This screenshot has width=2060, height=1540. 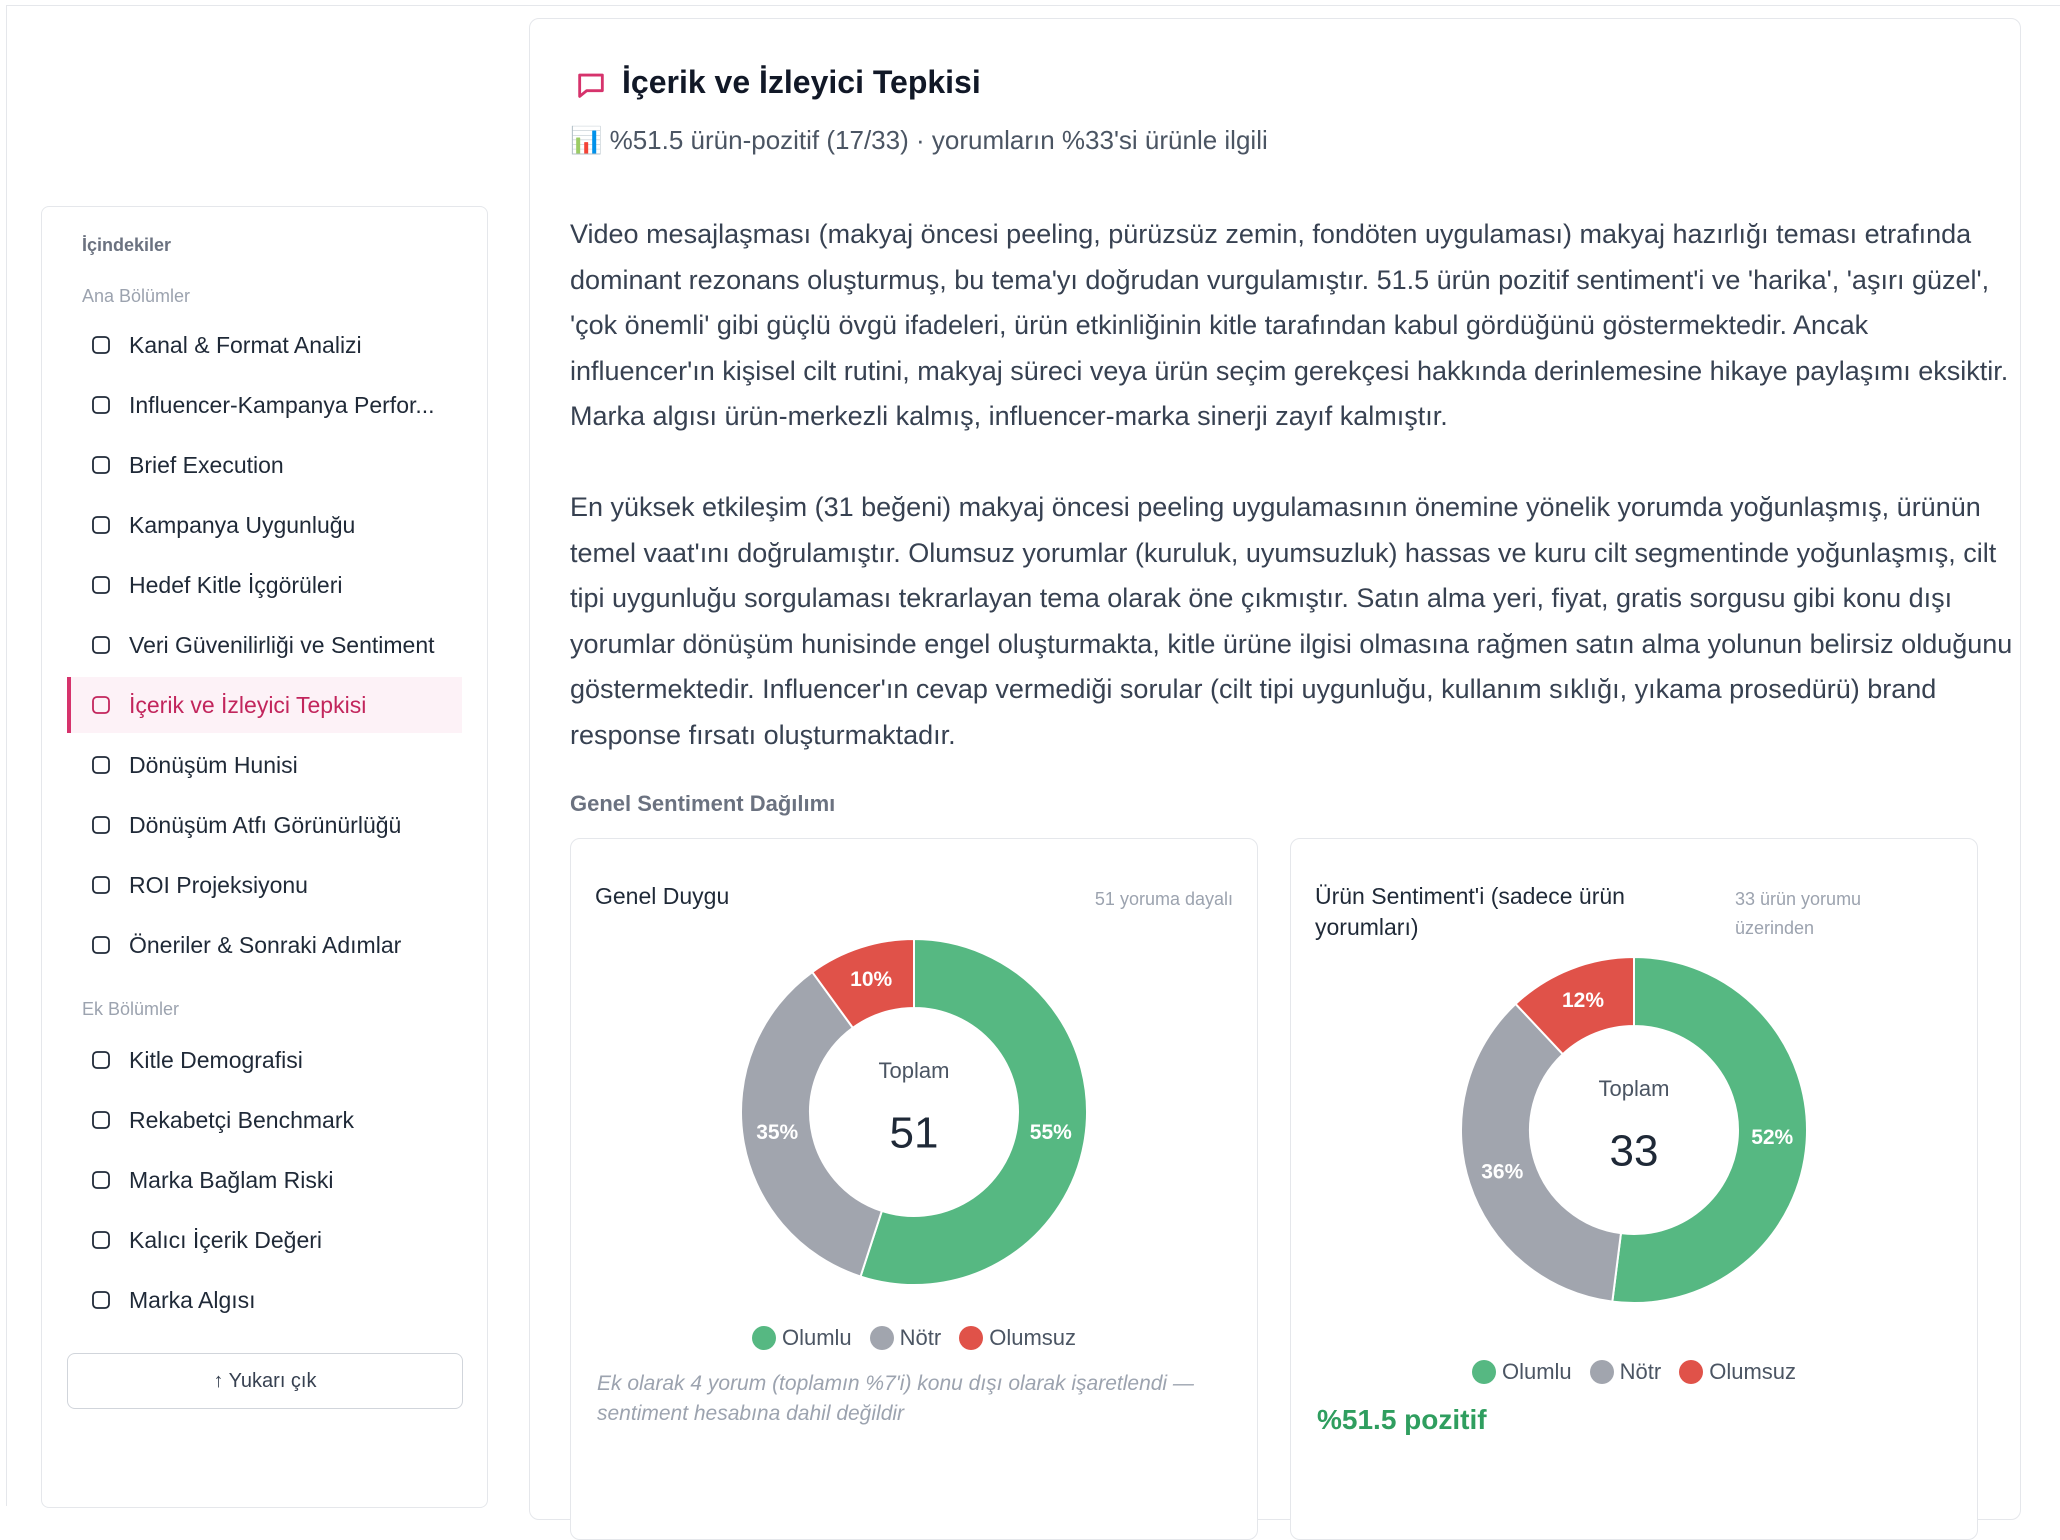 I want to click on group-label: Ana Bölümler, so click(x=136, y=296).